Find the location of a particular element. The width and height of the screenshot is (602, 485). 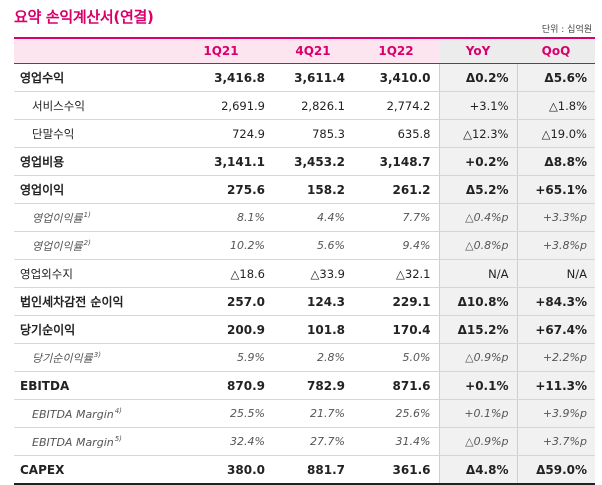

cell-qoq: △1.8% is located at coordinates (555, 105).